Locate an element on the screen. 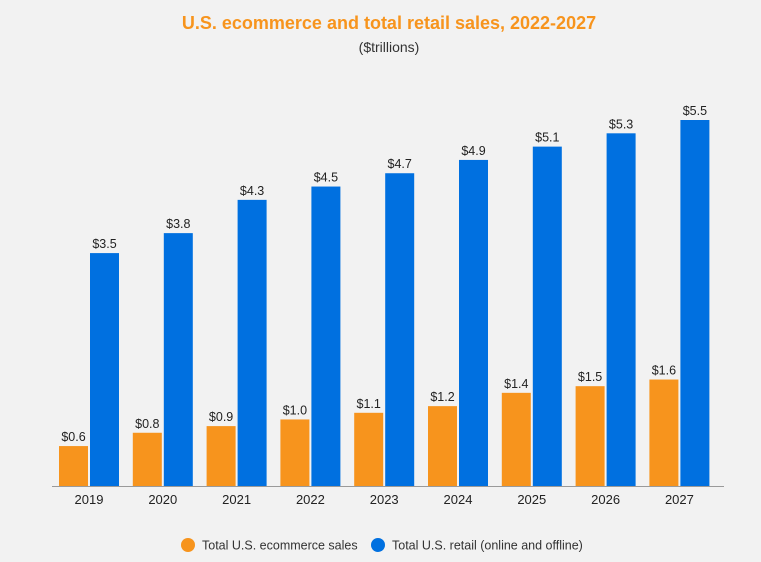 Image resolution: width=761 pixels, height=562 pixels. data-label-ecommerce-2024: $1.2 is located at coordinates (442, 397).